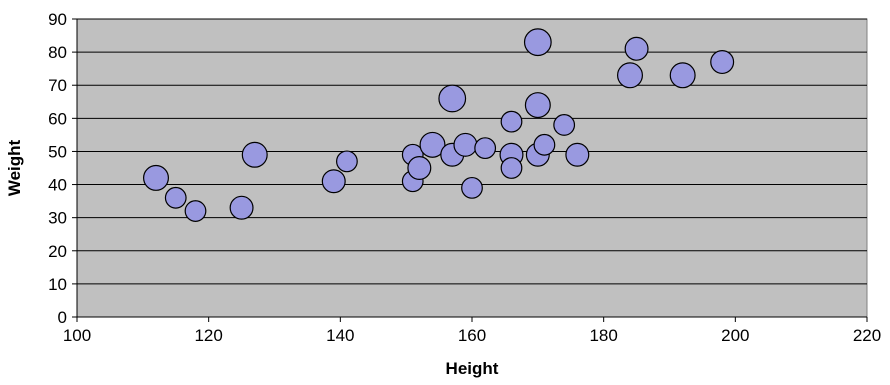 The height and width of the screenshot is (385, 890). I want to click on x-tick-label: 220, so click(867, 335).